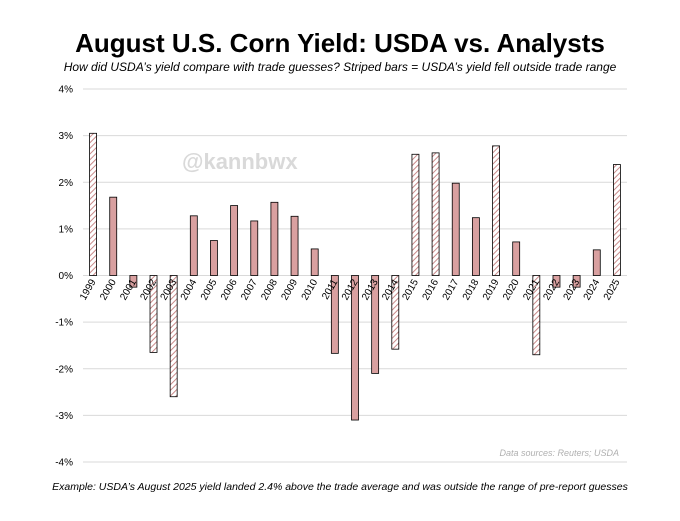 The image size is (680, 521). Describe the element at coordinates (475, 246) in the screenshot. I see `bar-2018` at that location.